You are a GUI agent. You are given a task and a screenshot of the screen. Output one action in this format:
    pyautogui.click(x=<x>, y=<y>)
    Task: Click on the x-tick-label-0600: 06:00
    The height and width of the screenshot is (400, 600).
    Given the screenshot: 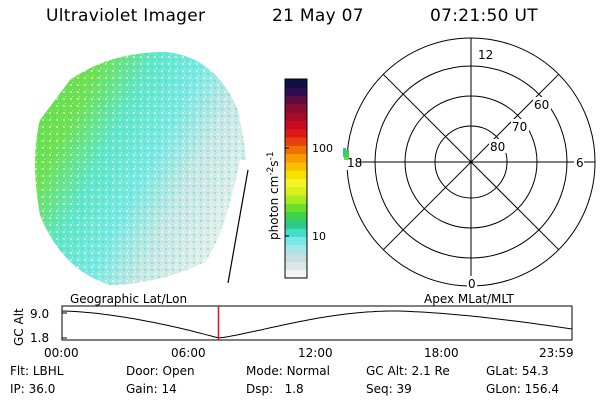 What is the action you would take?
    pyautogui.click(x=188, y=353)
    